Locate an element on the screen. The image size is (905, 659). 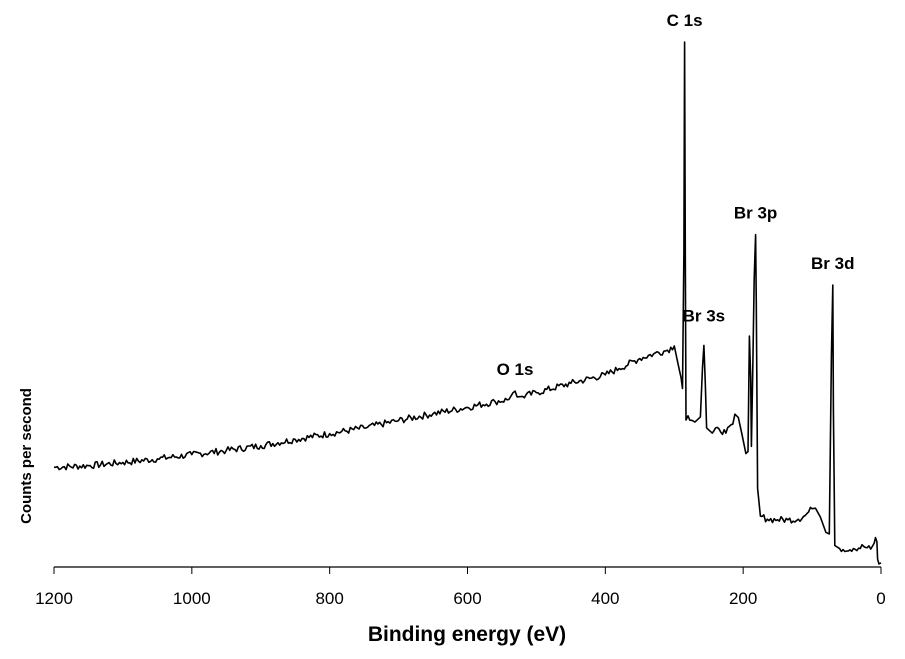
x-axis-tick-labels: 1200 1000 800 600 400 200 0 is located at coordinates (460, 598).